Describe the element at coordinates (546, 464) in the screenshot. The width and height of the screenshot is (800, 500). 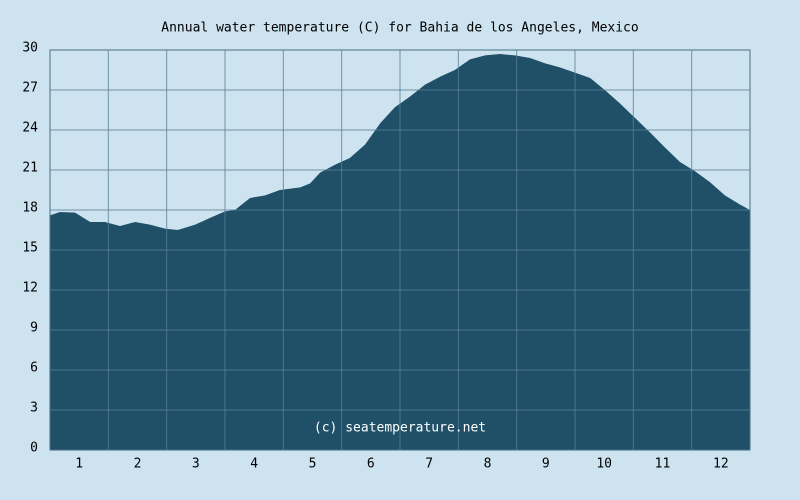
I see `x-tick-label: 9` at that location.